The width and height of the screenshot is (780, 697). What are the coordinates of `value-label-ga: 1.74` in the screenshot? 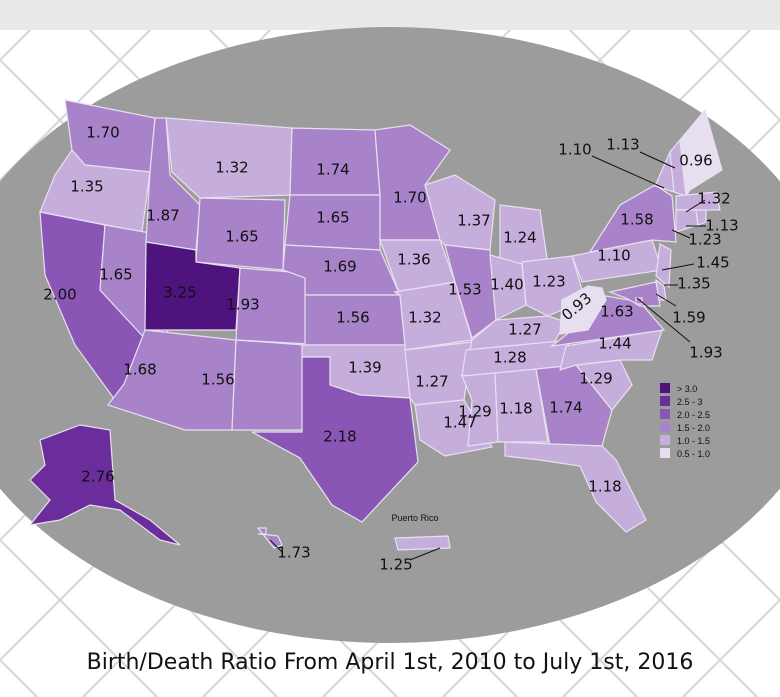 It's located at (565, 408).